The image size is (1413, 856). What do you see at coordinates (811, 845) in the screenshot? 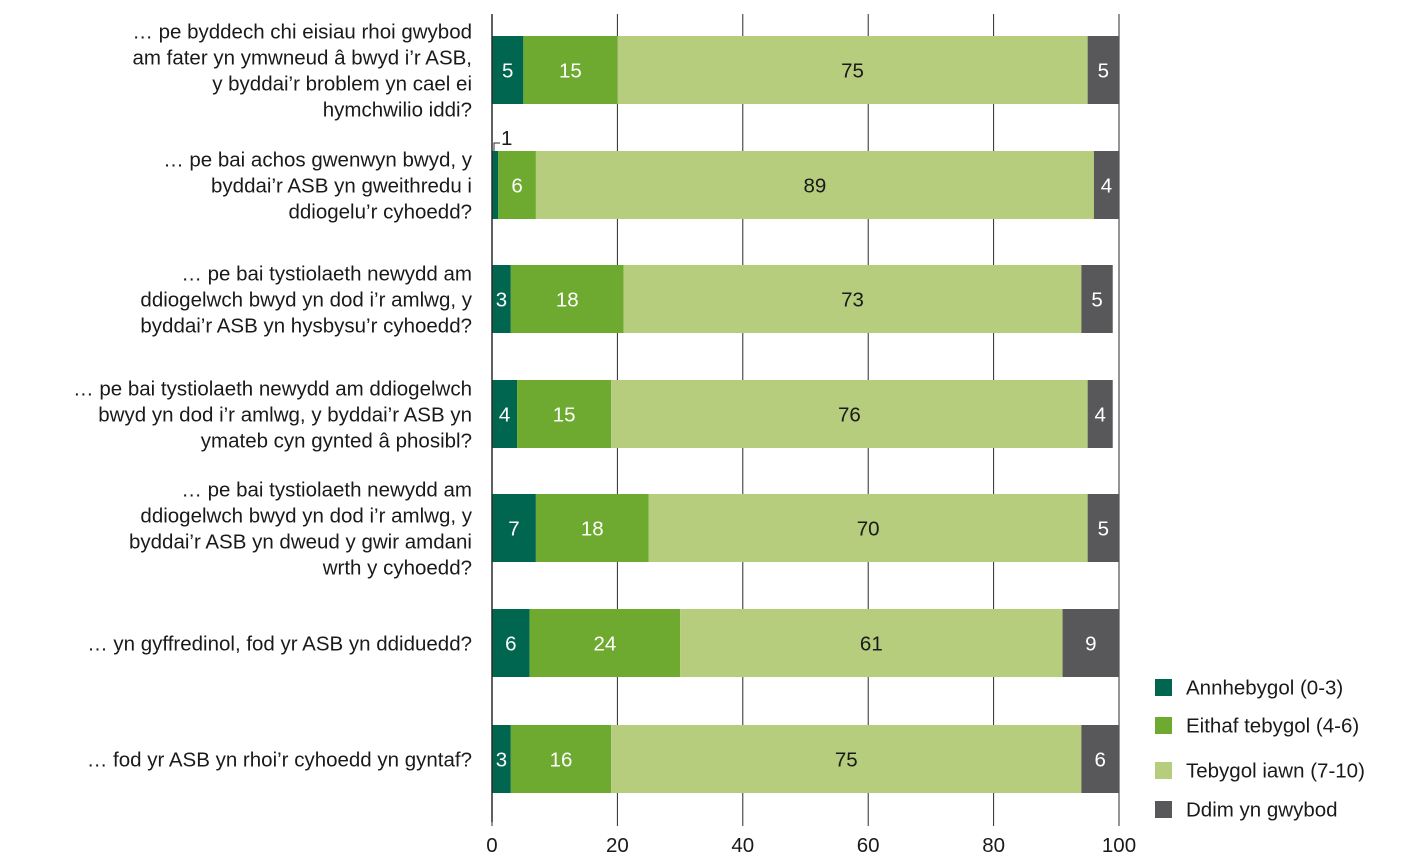
I see `x-tick-labels: 0 20 40 60 80 100` at bounding box center [811, 845].